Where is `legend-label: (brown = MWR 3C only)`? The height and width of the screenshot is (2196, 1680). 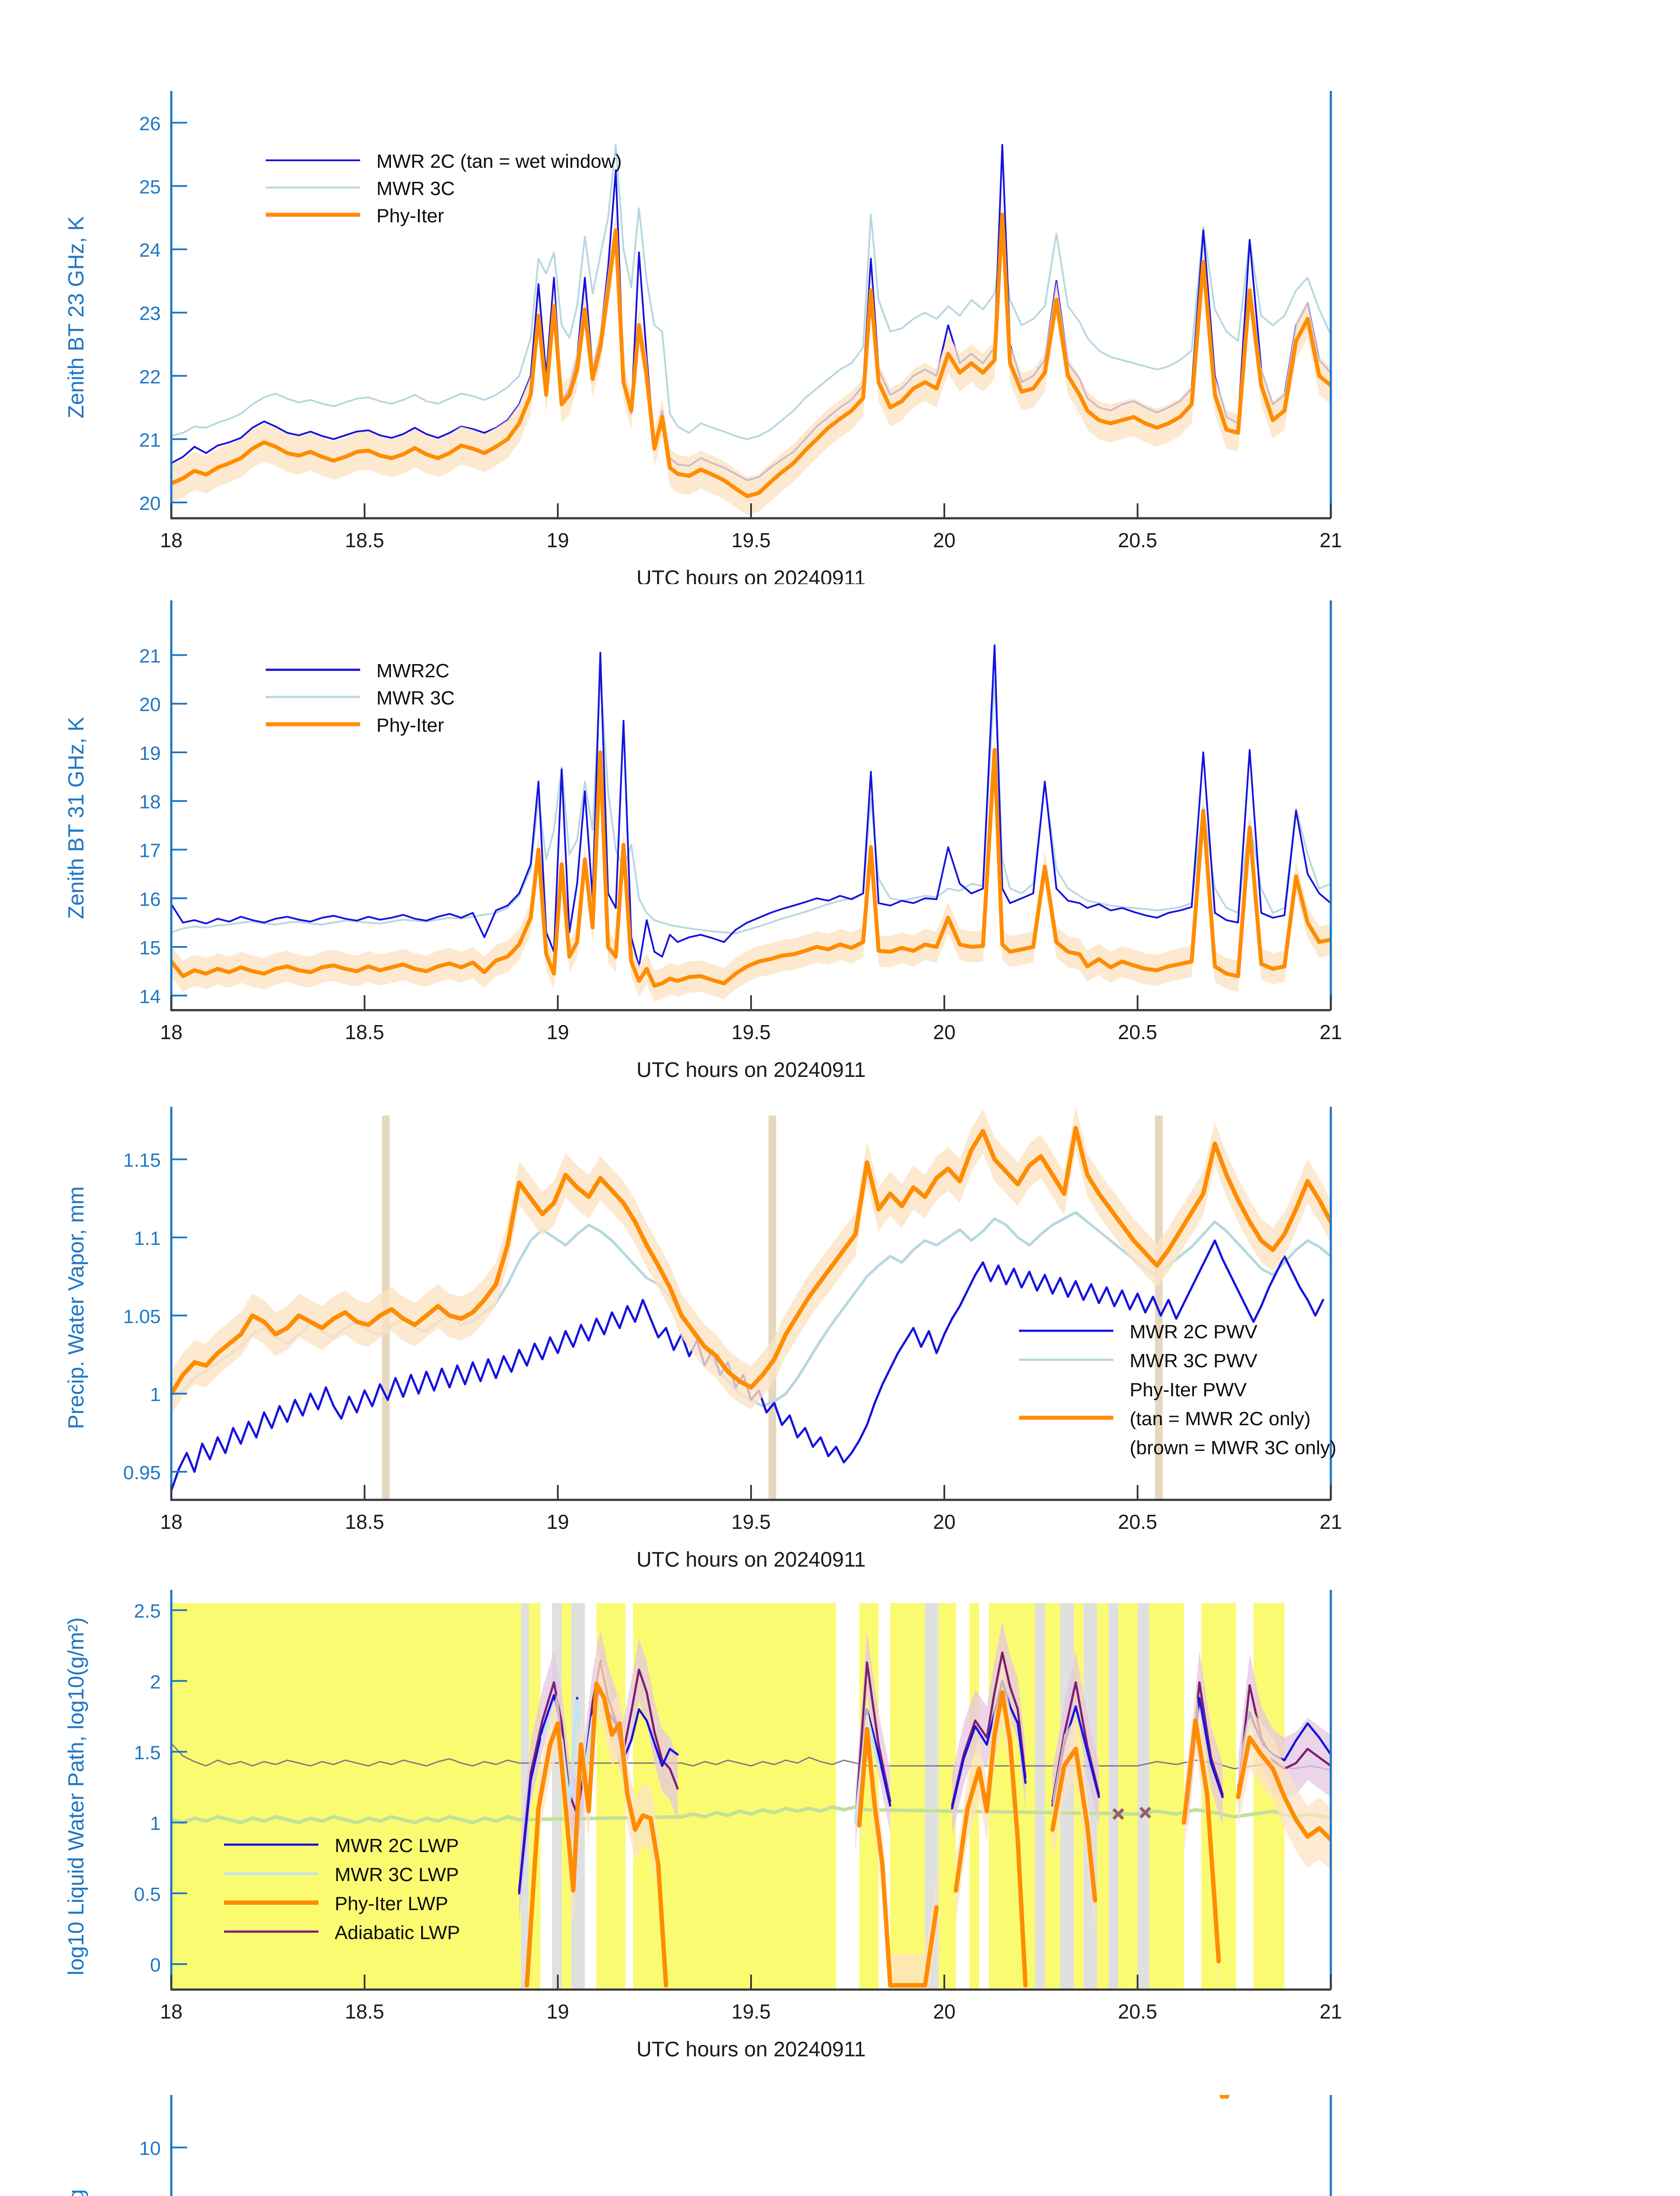
legend-label: (brown = MWR 3C only) is located at coordinates (1234, 1448).